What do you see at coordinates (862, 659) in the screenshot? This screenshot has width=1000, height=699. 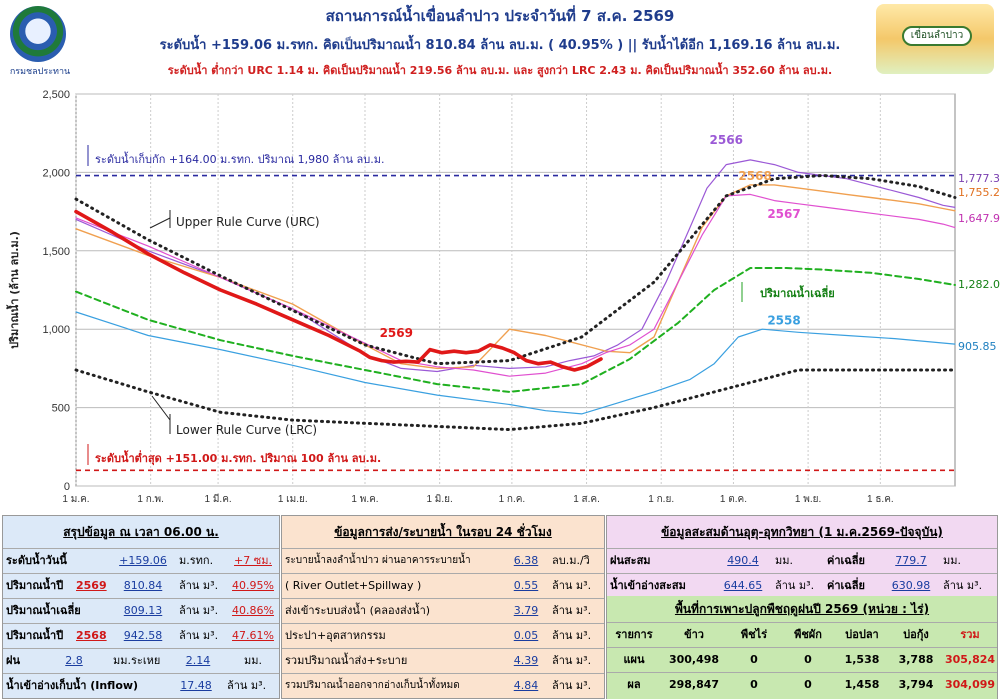 I see `crop-cell: 1,538` at bounding box center [862, 659].